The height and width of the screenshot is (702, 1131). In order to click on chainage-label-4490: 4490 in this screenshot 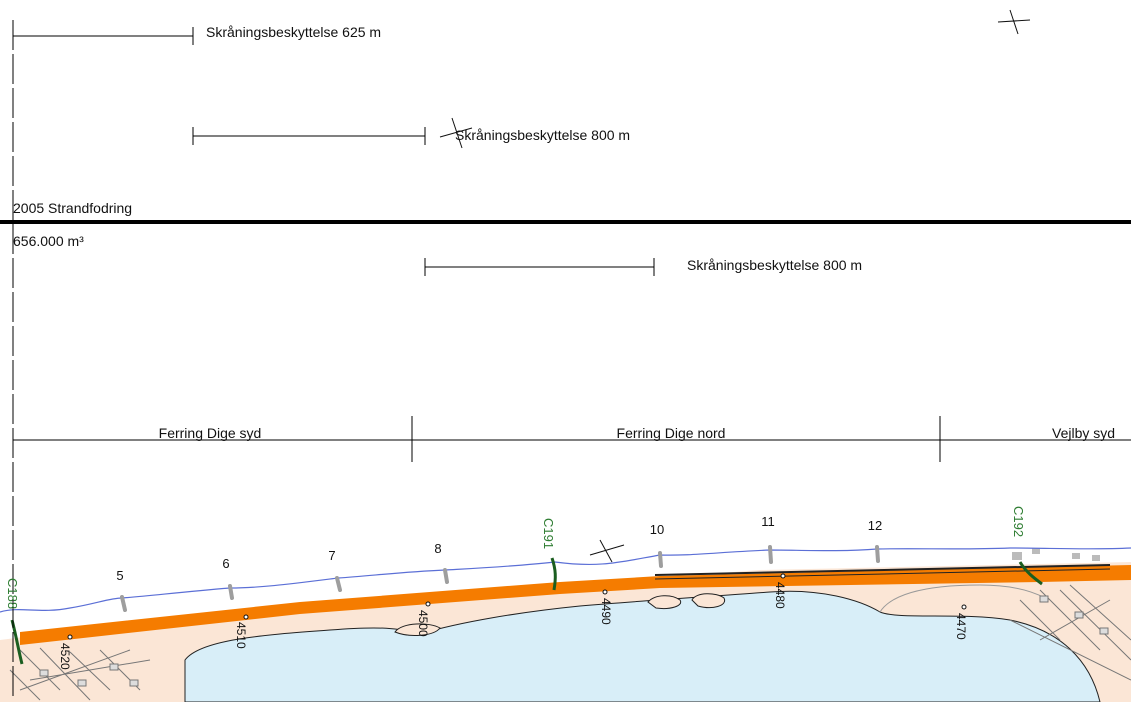, I will do `click(606, 611)`.